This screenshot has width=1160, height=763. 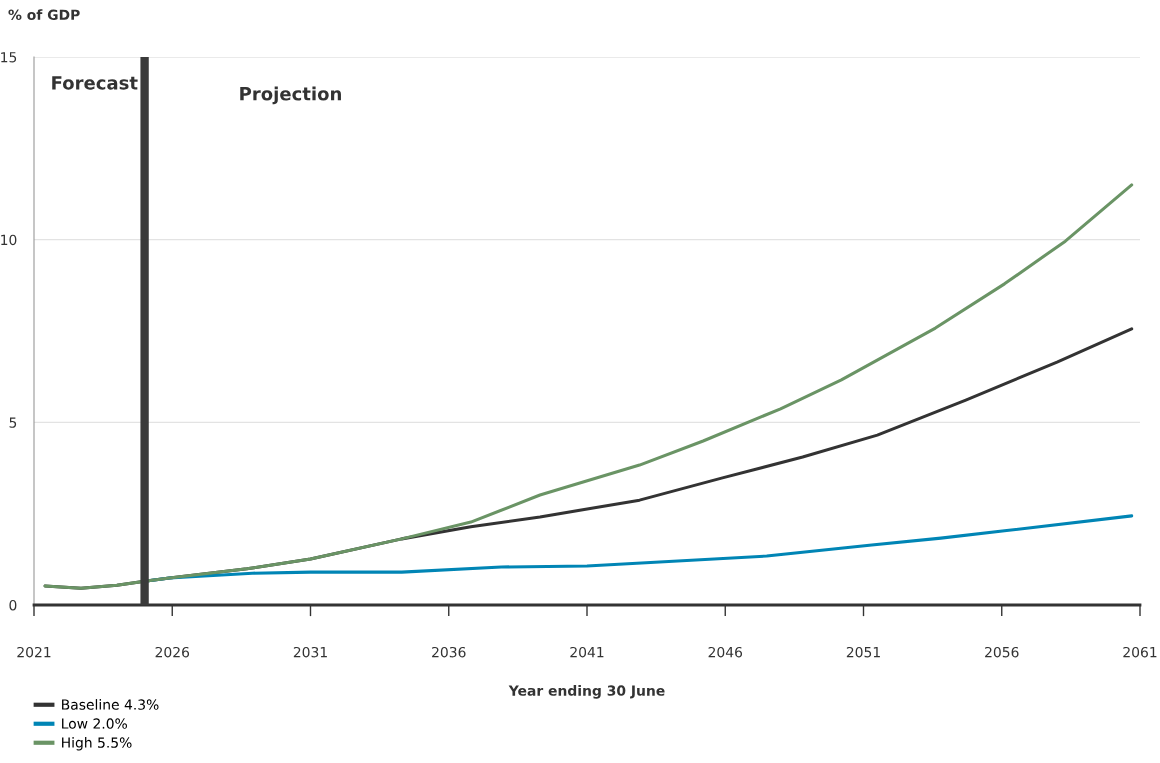 What do you see at coordinates (290, 95) in the screenshot?
I see `annotation: Projection` at bounding box center [290, 95].